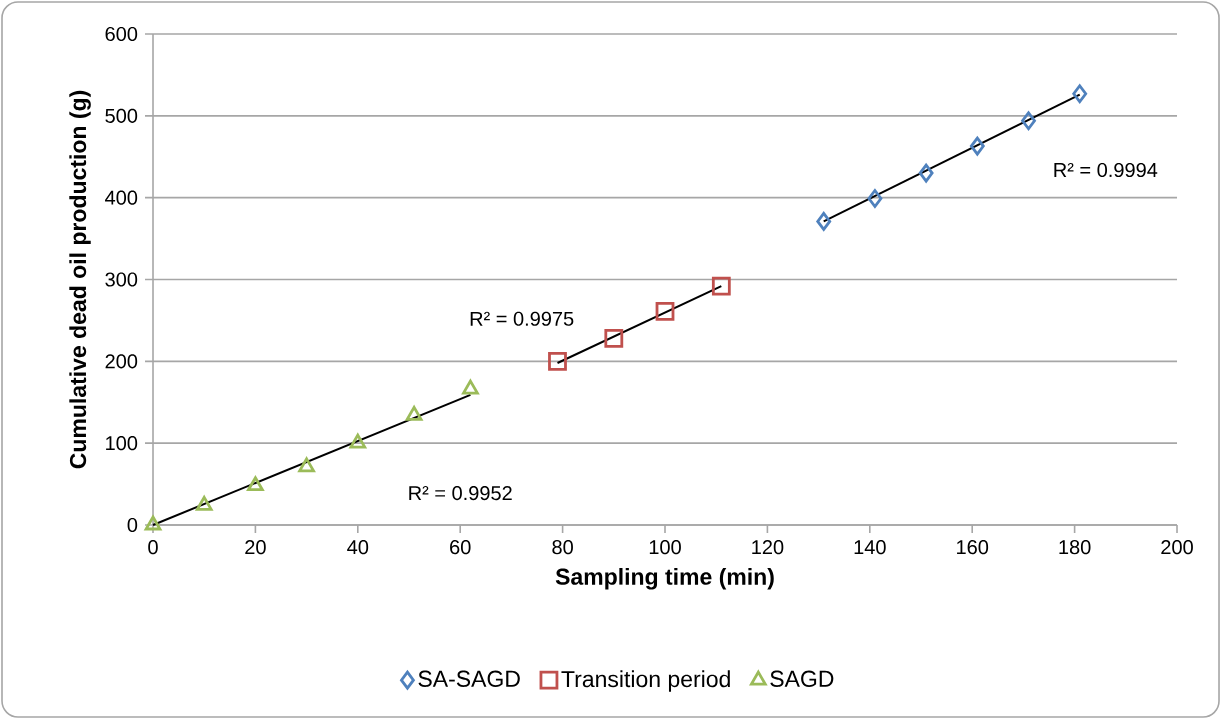  I want to click on y-tick-label: 0, so click(132, 525).